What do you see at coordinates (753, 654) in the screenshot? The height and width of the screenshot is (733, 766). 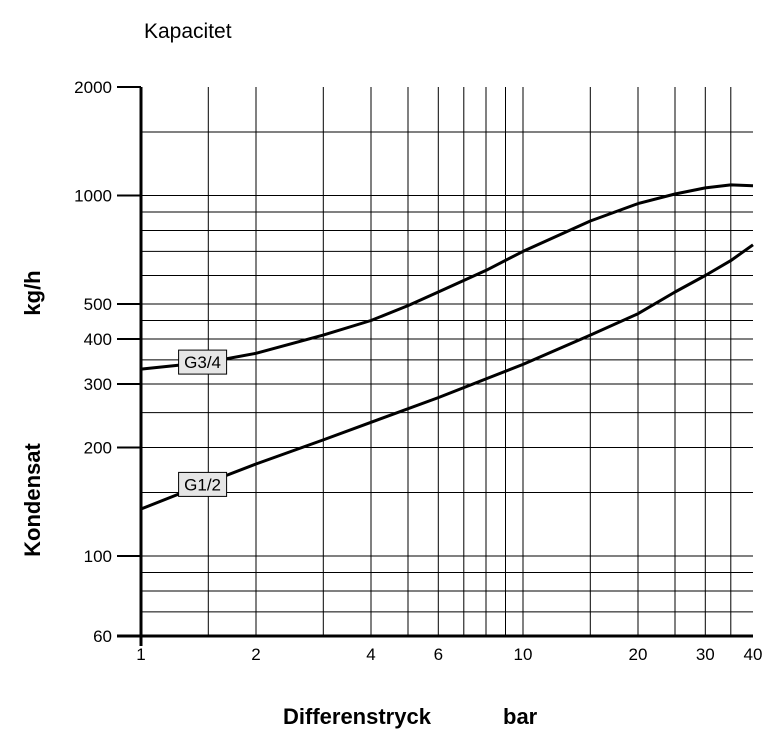 I see `x-tick-label: 40` at bounding box center [753, 654].